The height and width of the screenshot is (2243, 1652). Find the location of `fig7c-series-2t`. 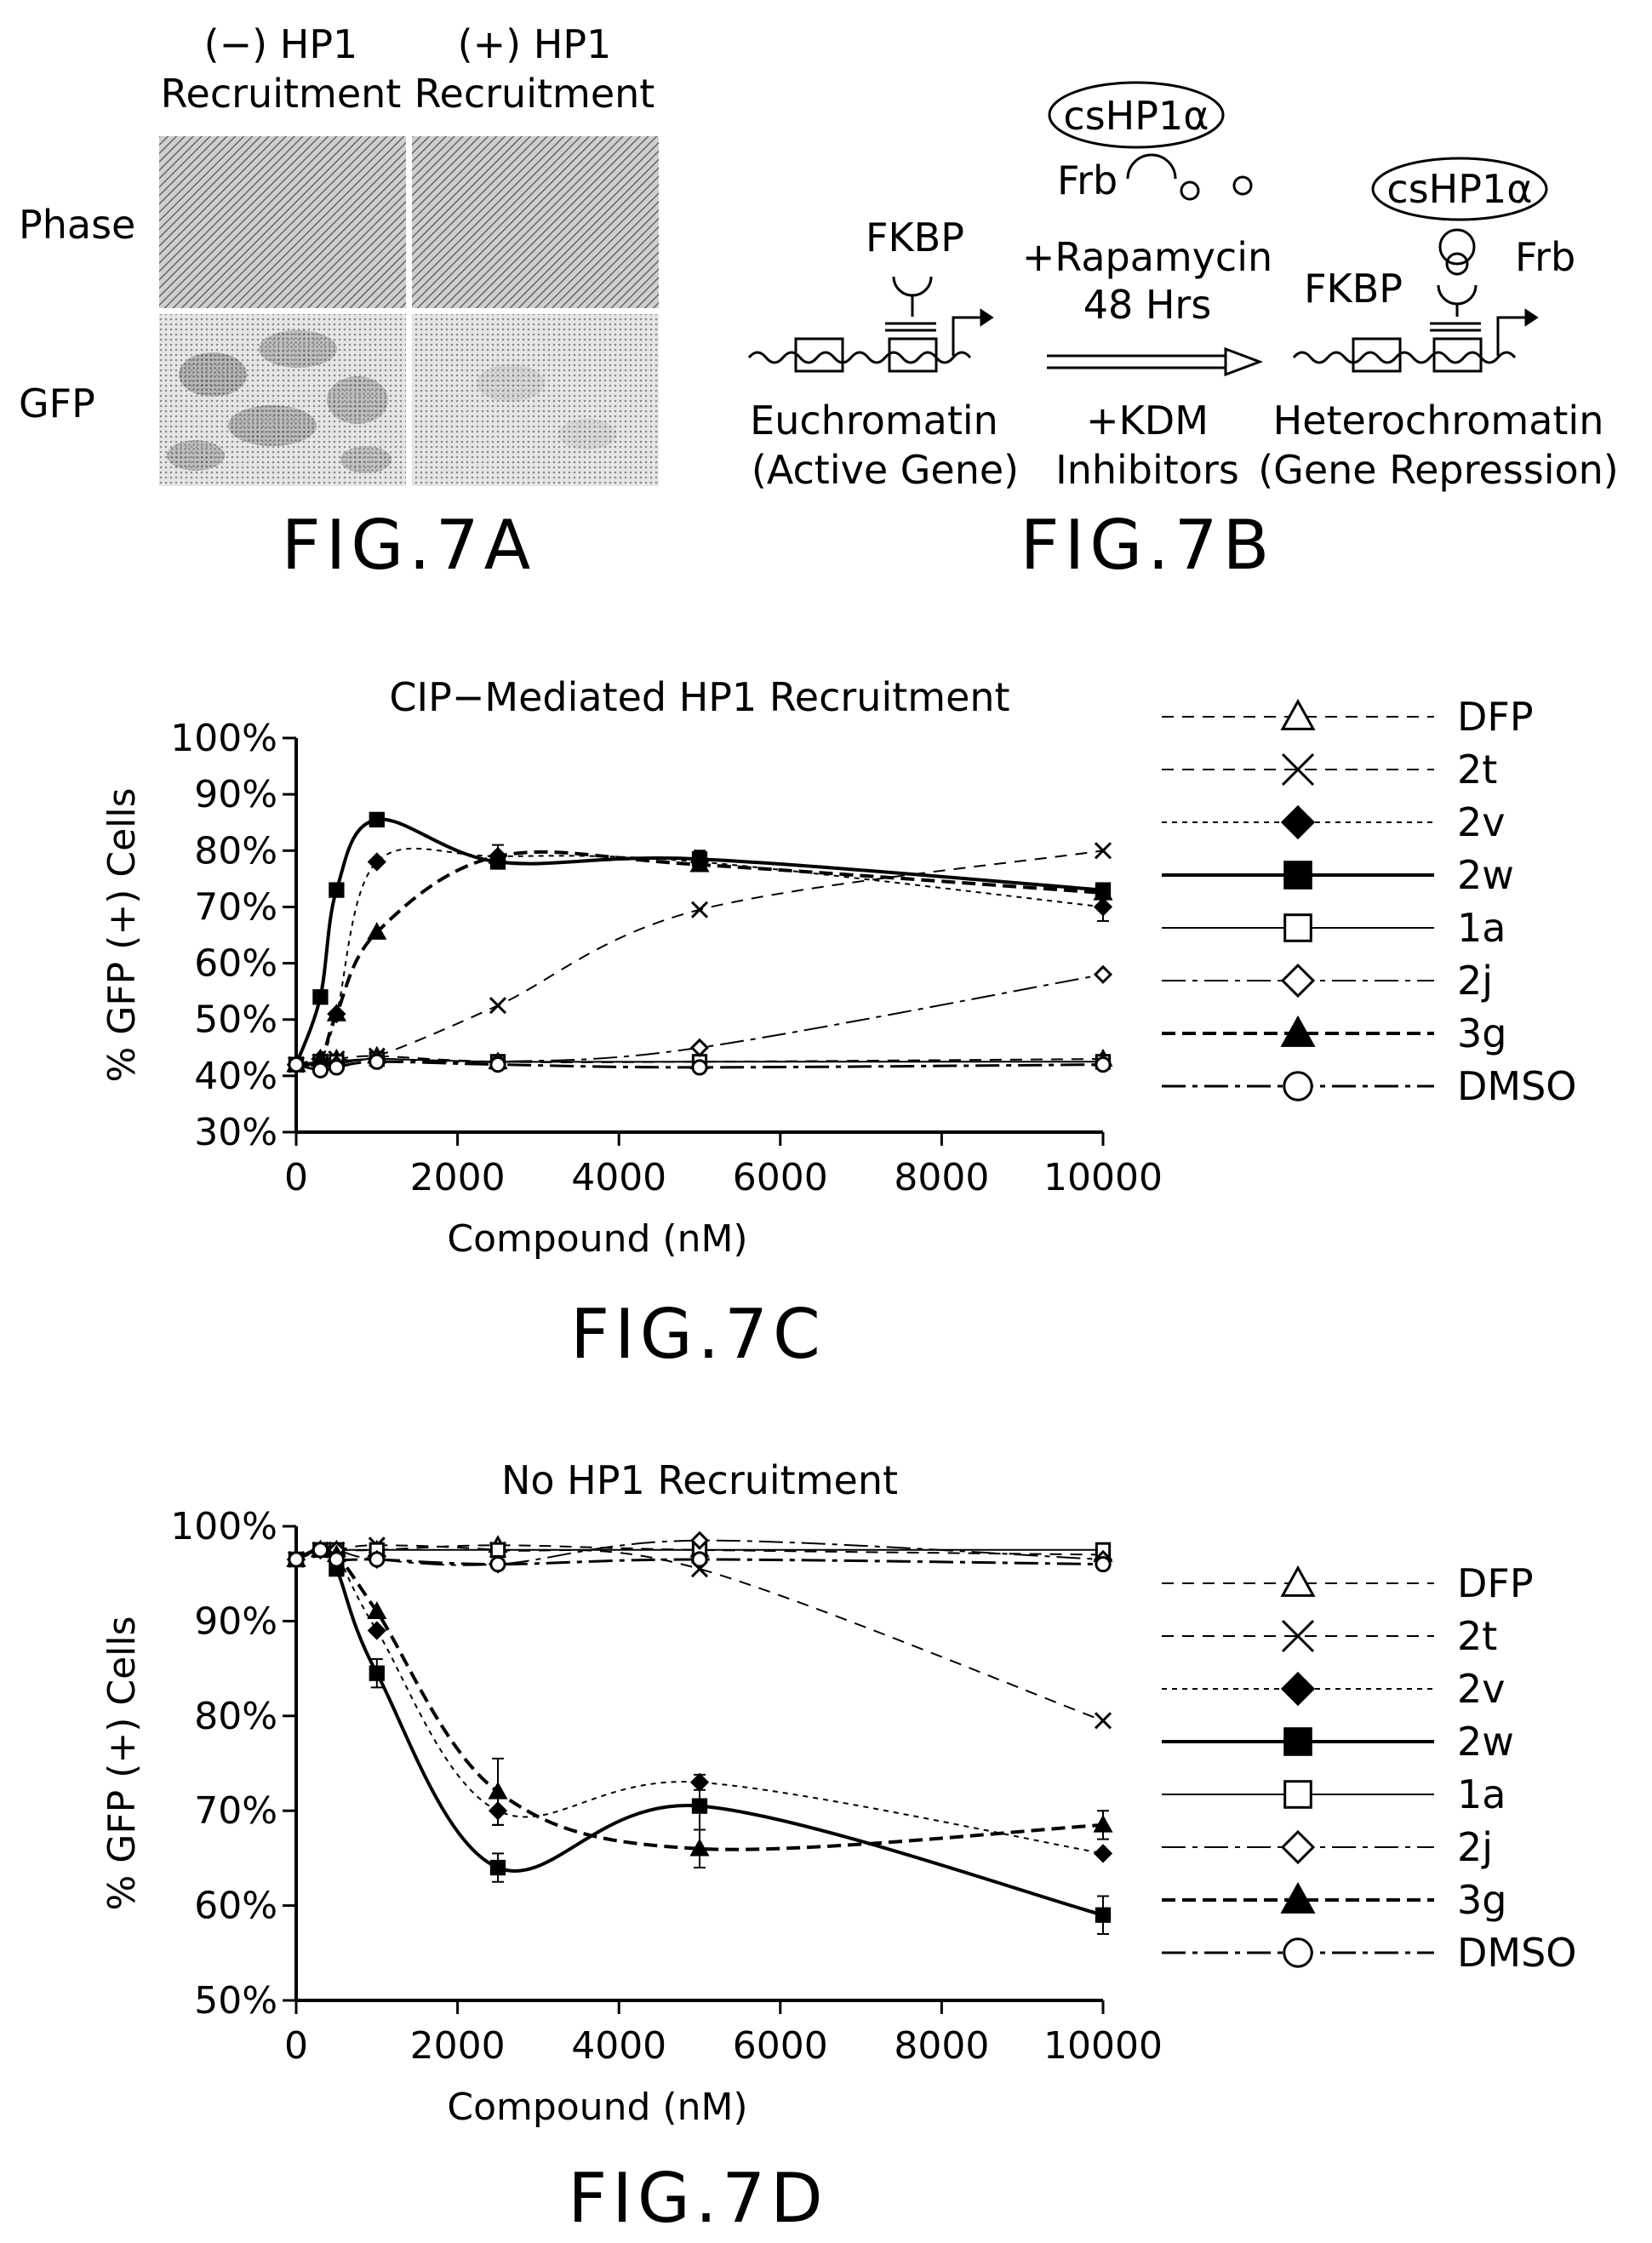

fig7c-series-2t is located at coordinates (700, 957).